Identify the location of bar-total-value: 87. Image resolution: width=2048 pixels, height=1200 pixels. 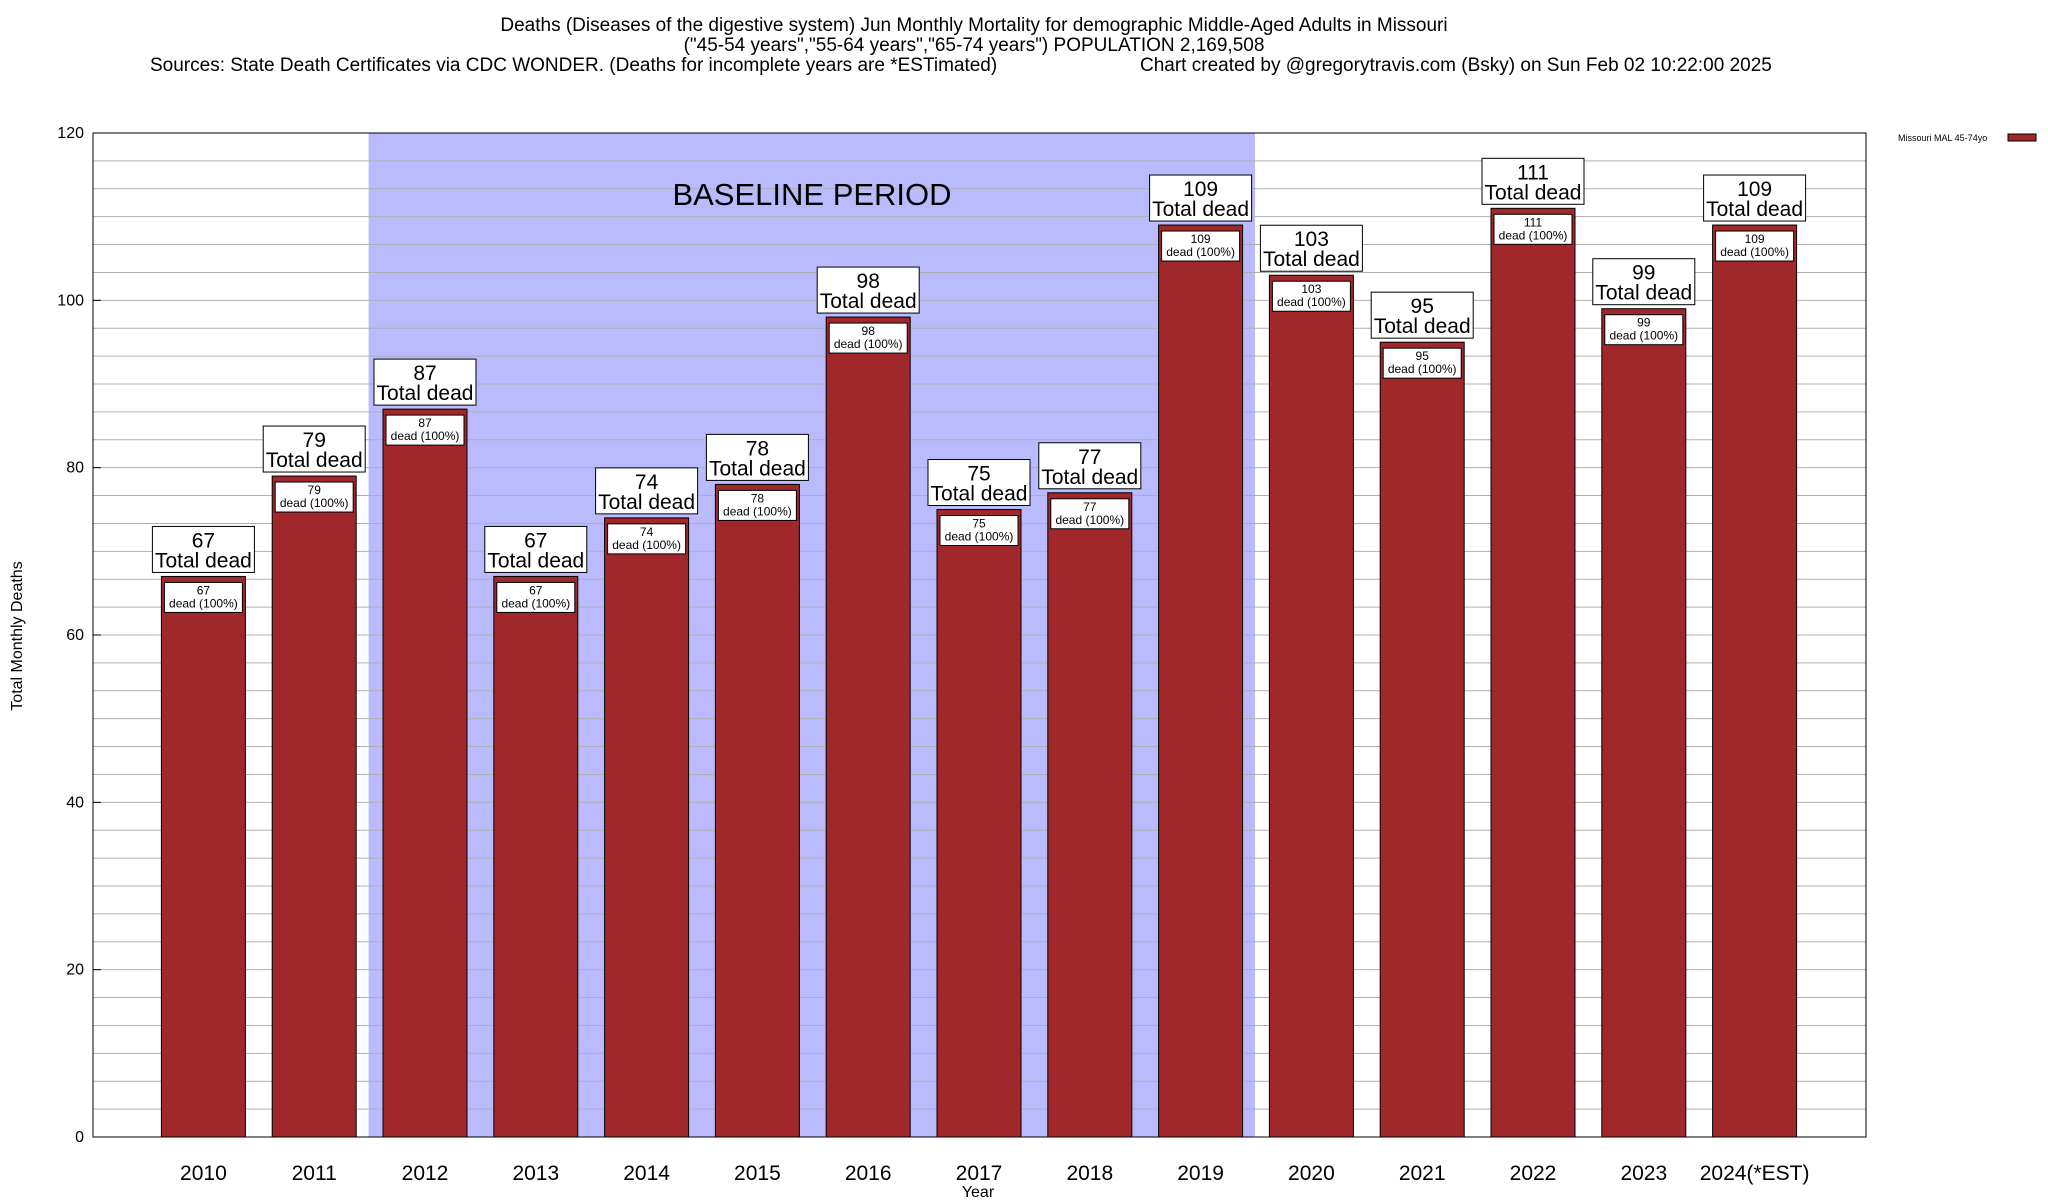
(424, 373).